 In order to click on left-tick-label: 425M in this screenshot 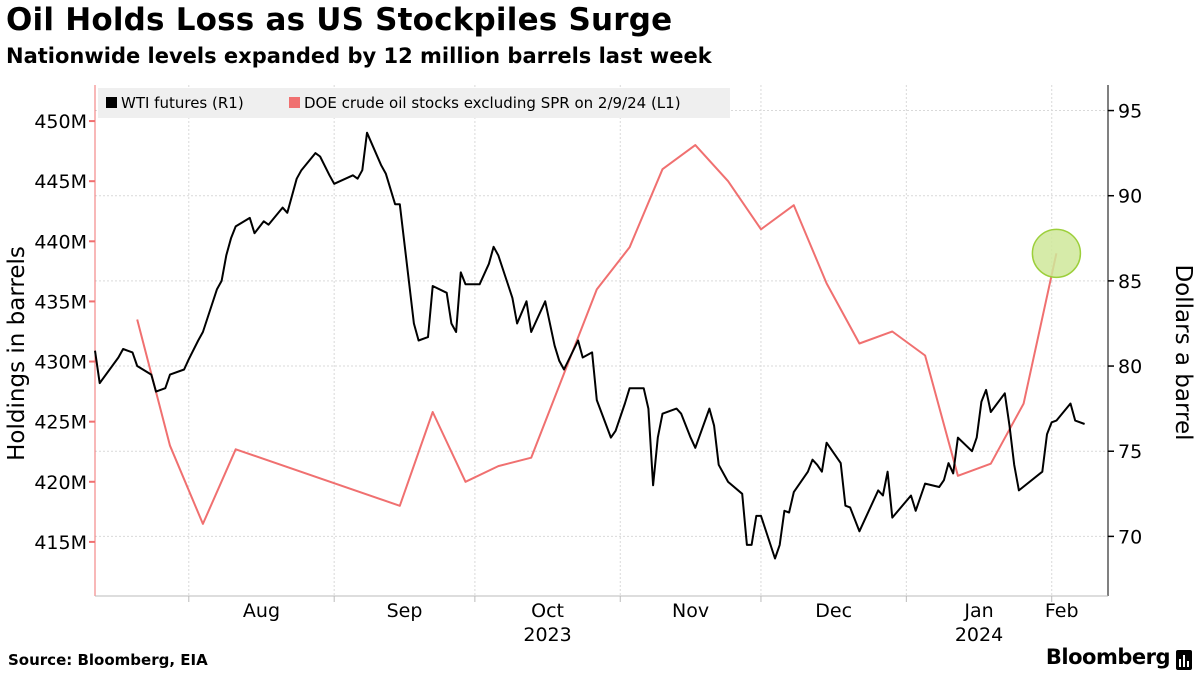, I will do `click(60, 423)`.